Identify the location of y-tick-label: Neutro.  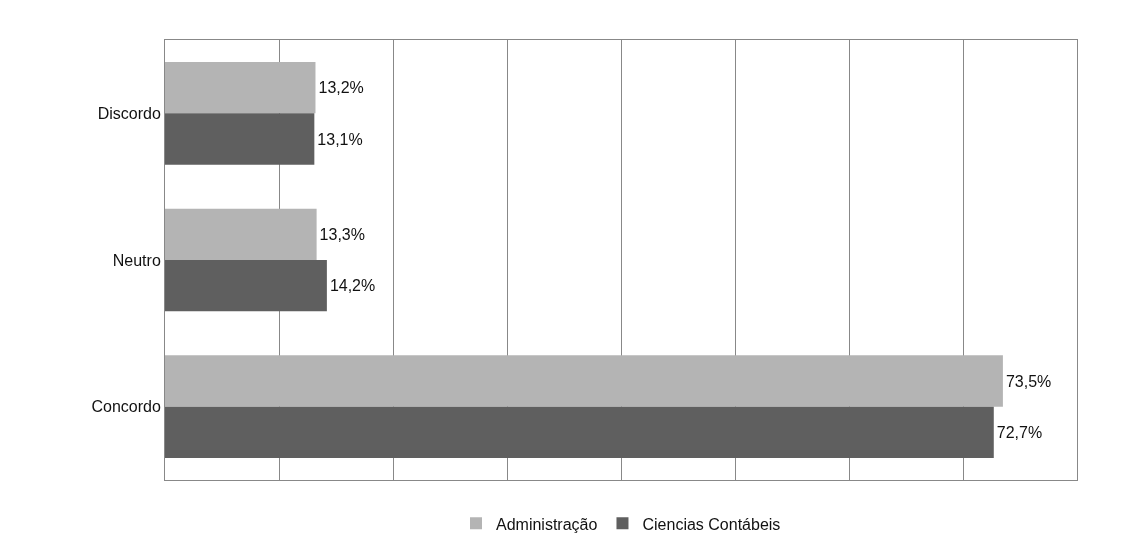
(136, 260).